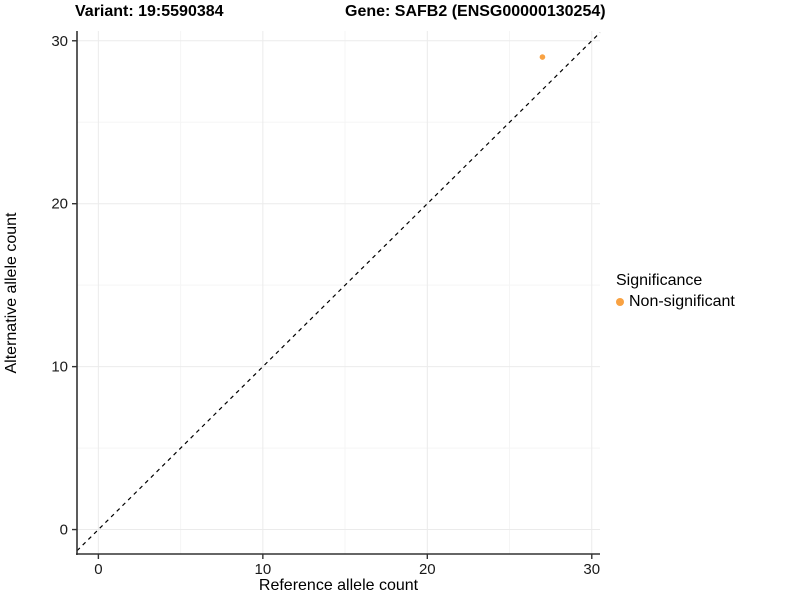 The width and height of the screenshot is (800, 600). What do you see at coordinates (591, 569) in the screenshot?
I see `x-tick-label: 30` at bounding box center [591, 569].